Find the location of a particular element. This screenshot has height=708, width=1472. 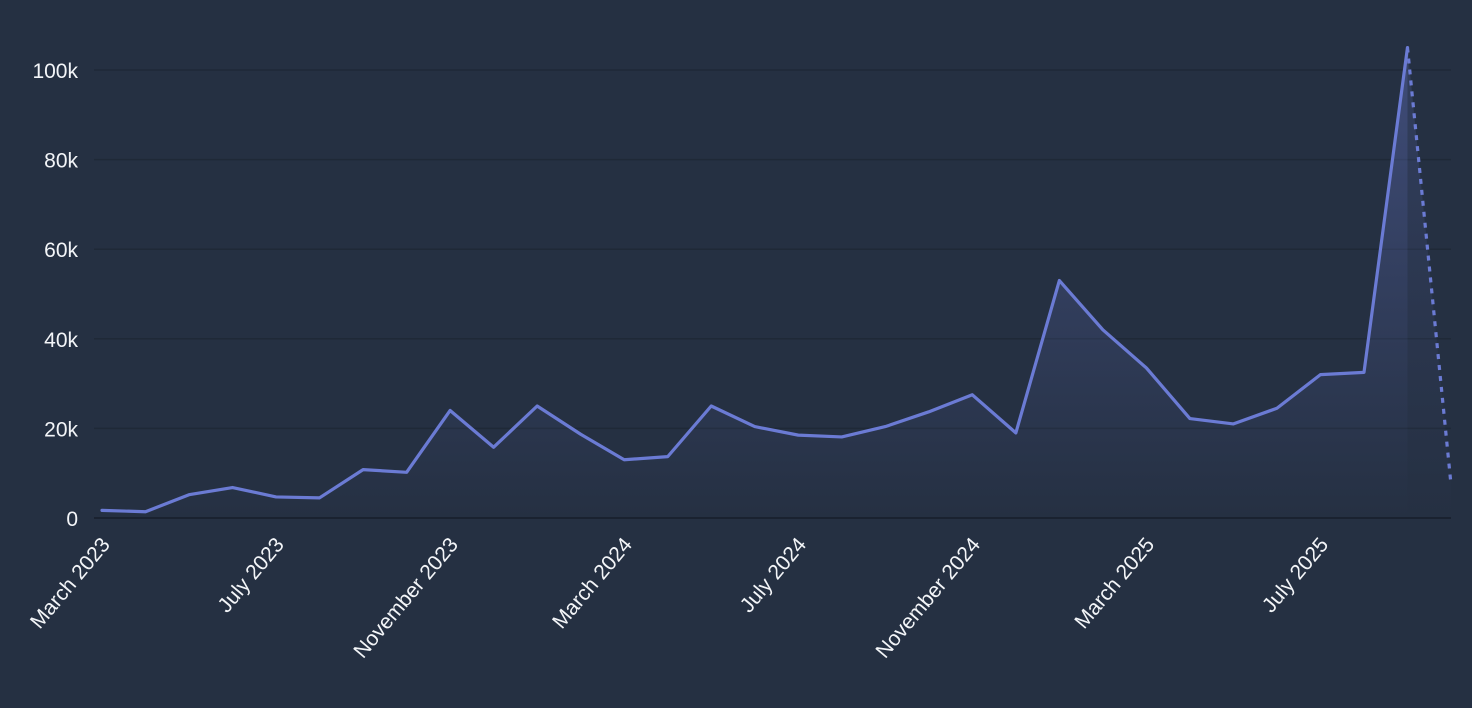

x-tick-label: March 2024 is located at coordinates (592, 583).